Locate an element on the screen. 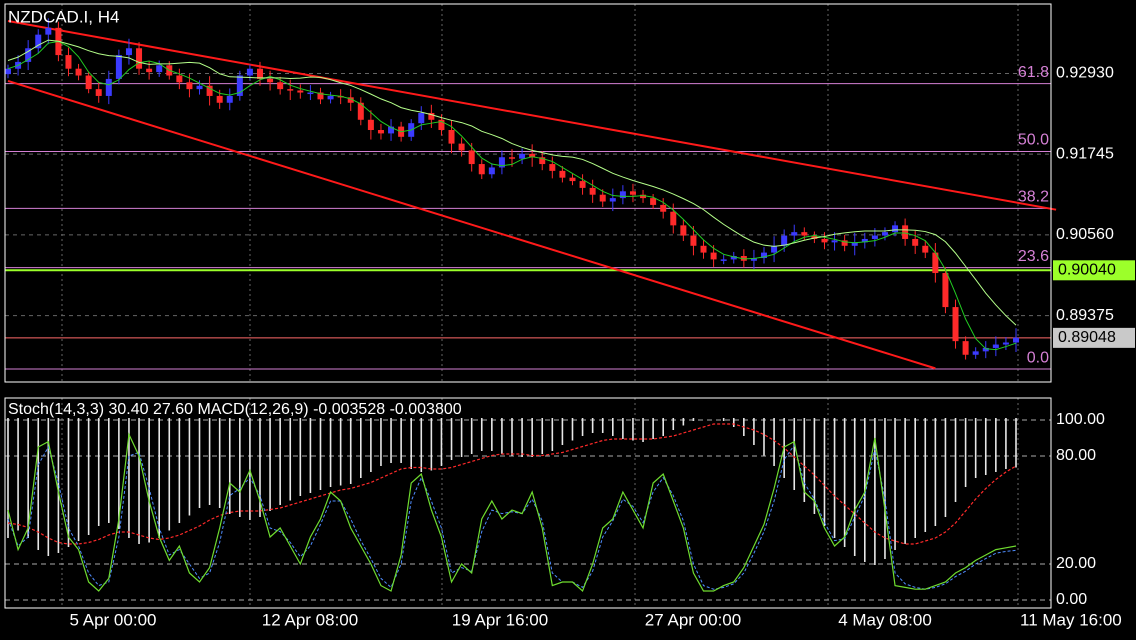  fib-label: 50.0 is located at coordinates (1033, 140).